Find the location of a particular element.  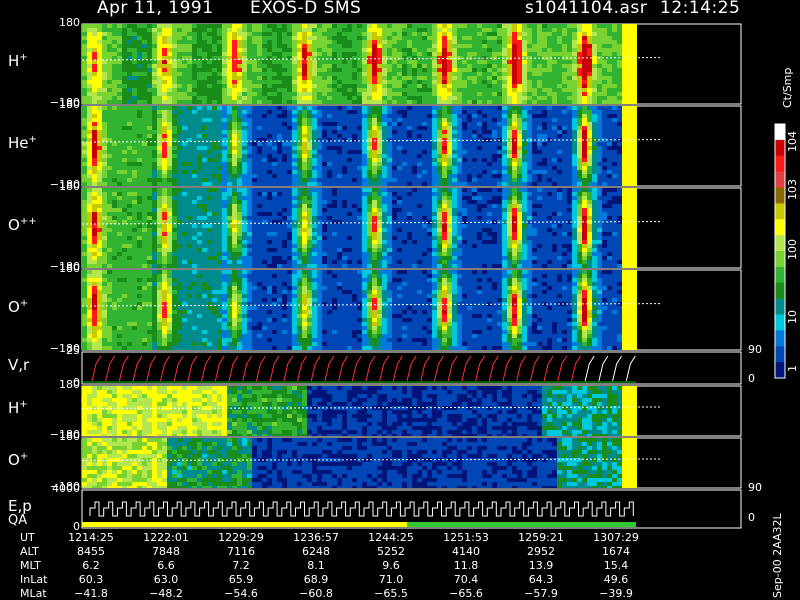

eph-cell: 4140 is located at coordinates (466, 551).